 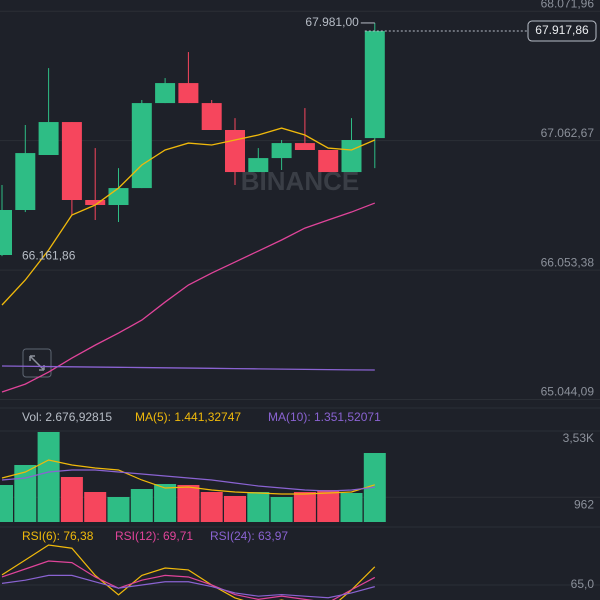 What do you see at coordinates (58, 536) in the screenshot?
I see `rsi-label: RSI(6): 76,38` at bounding box center [58, 536].